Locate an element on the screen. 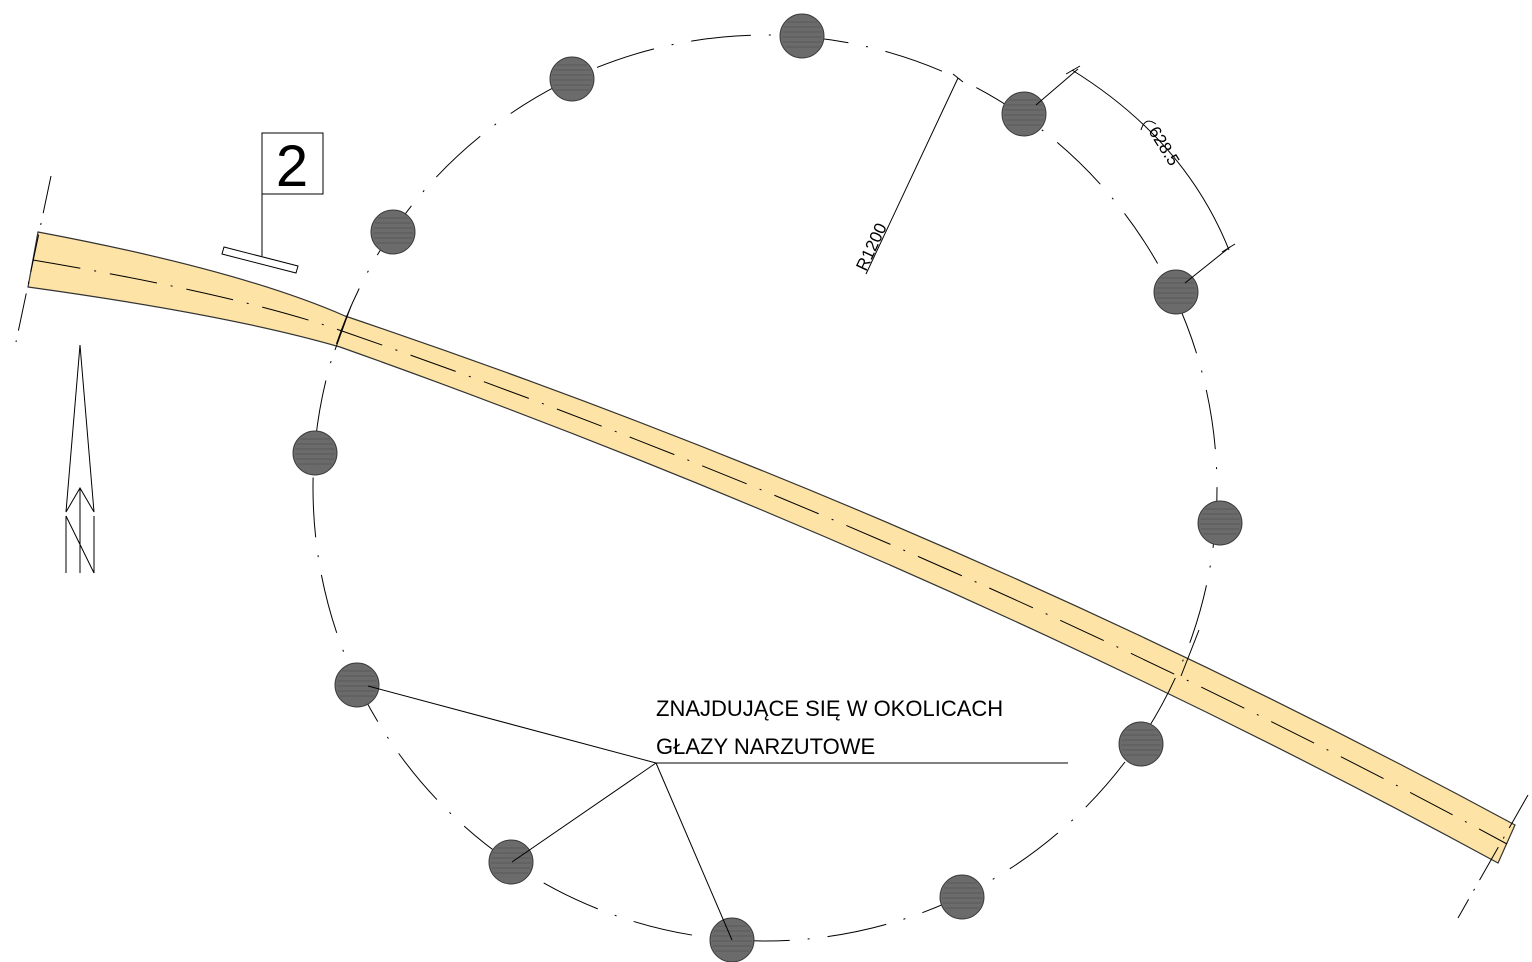 The image size is (1532, 962). leader-to-boulder-bottom is located at coordinates (694, 851).